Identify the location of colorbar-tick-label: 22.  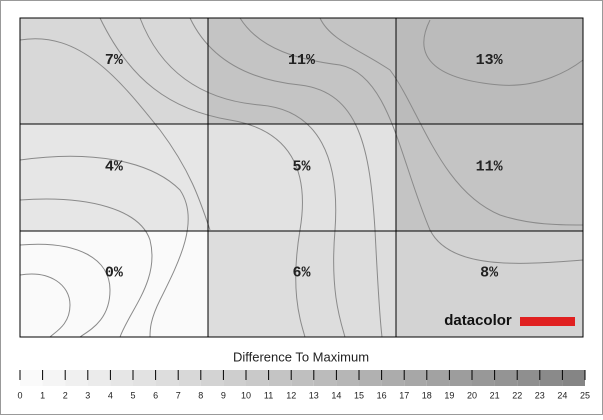
(517, 395).